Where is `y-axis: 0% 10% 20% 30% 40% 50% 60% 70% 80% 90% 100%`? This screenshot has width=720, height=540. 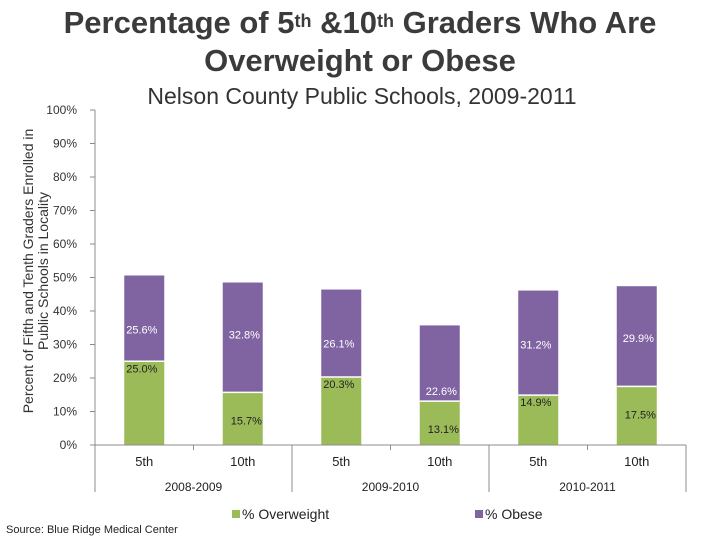 y-axis: 0% 10% 20% 30% 40% 50% 60% 70% 80% 90% 100% is located at coordinates (71, 277).